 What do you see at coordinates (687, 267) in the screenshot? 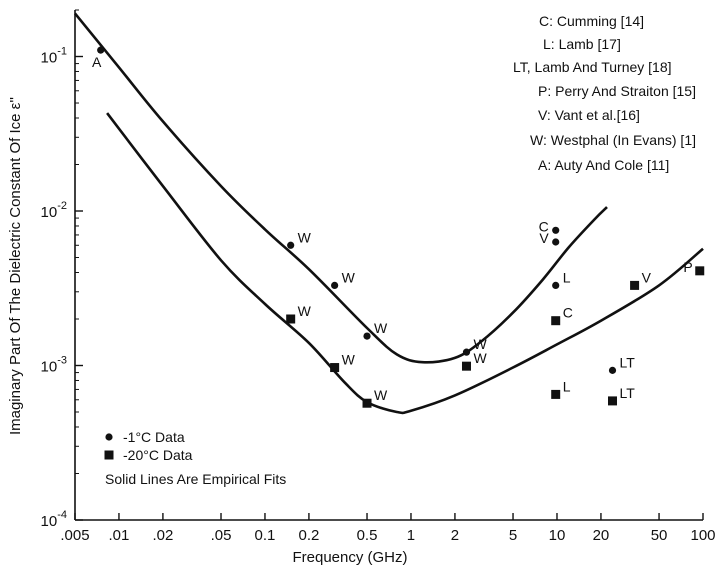
I see `point-source-label: P` at bounding box center [687, 267].